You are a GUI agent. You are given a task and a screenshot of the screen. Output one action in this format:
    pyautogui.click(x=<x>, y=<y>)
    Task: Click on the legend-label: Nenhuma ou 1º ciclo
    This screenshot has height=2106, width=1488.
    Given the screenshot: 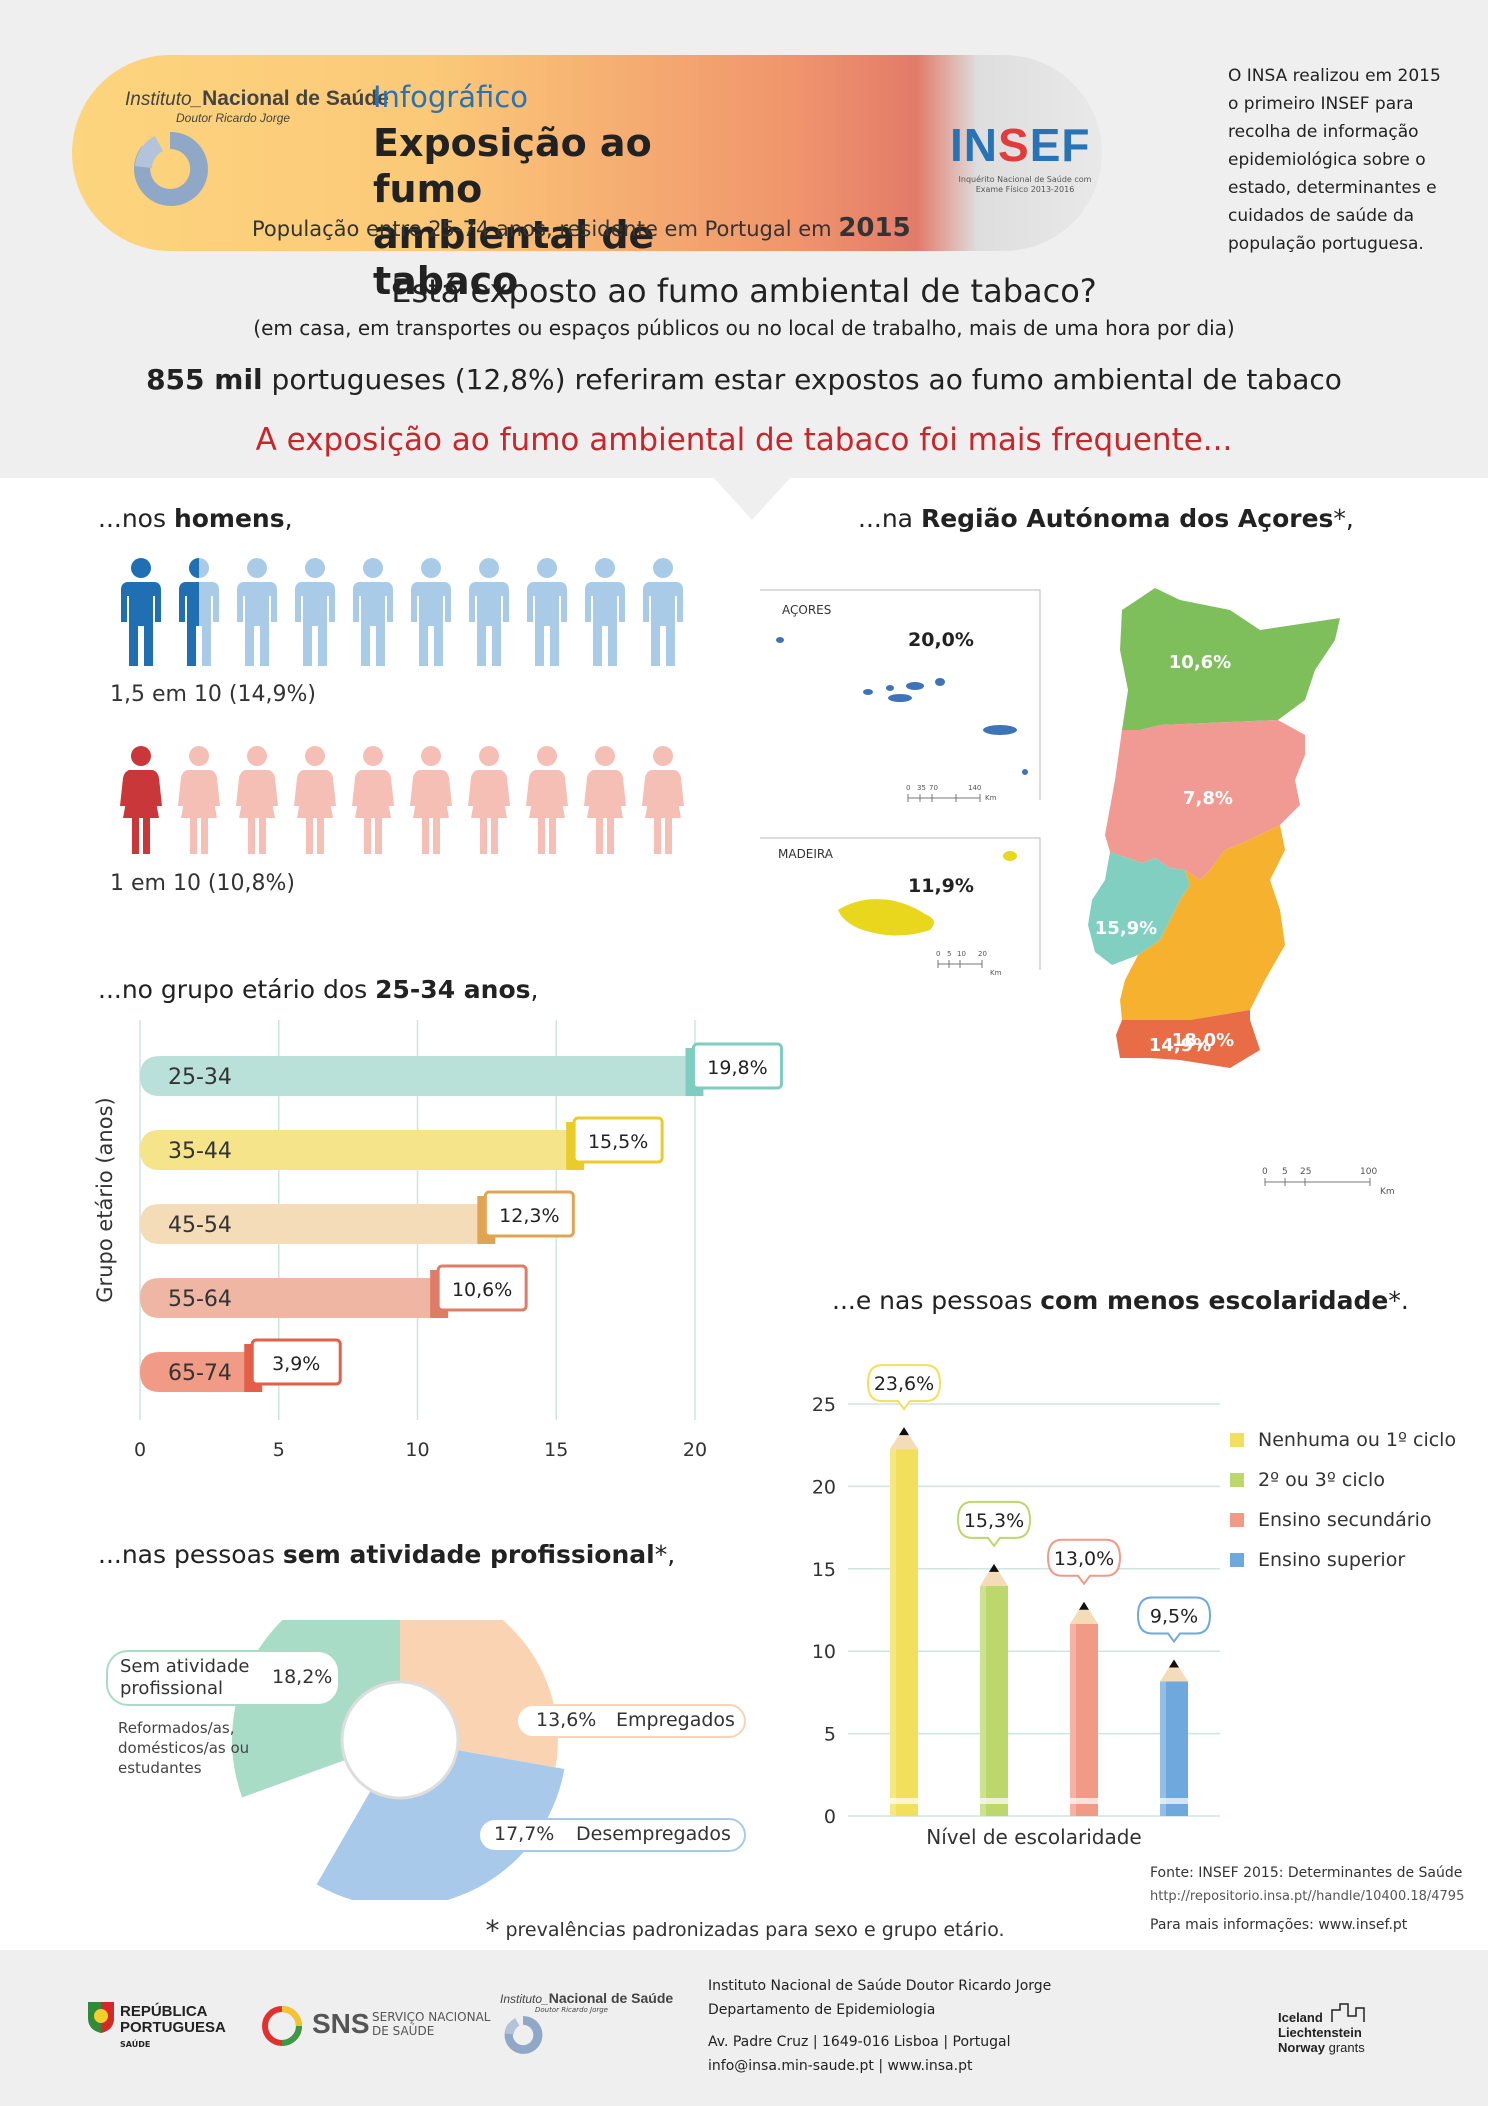 What is the action you would take?
    pyautogui.click(x=1357, y=1440)
    